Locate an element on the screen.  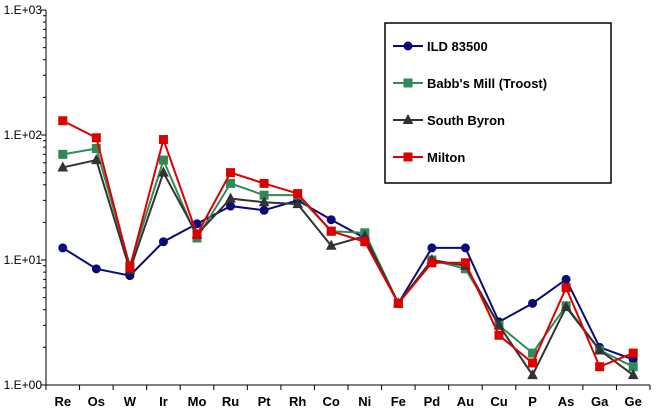
x-tick-label: Os is located at coordinates (96, 401).